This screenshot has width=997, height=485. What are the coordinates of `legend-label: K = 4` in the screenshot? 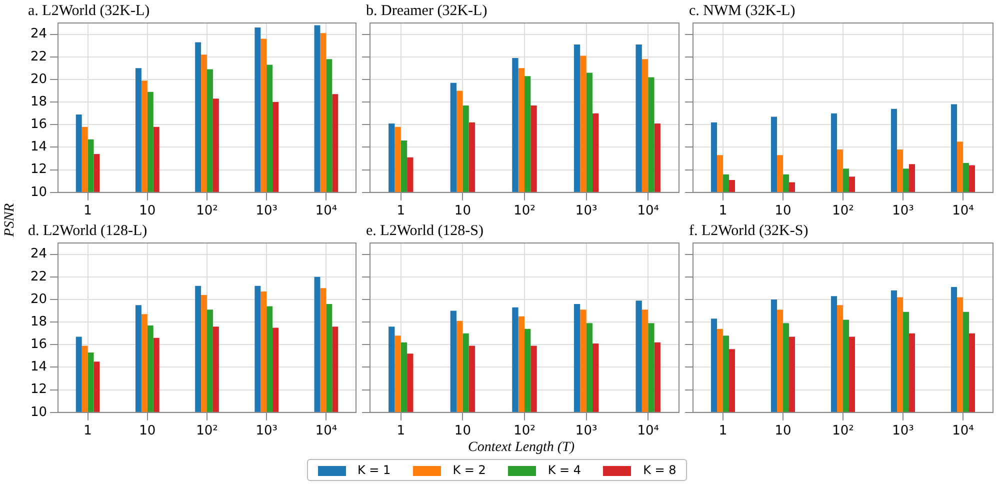 It's located at (565, 470).